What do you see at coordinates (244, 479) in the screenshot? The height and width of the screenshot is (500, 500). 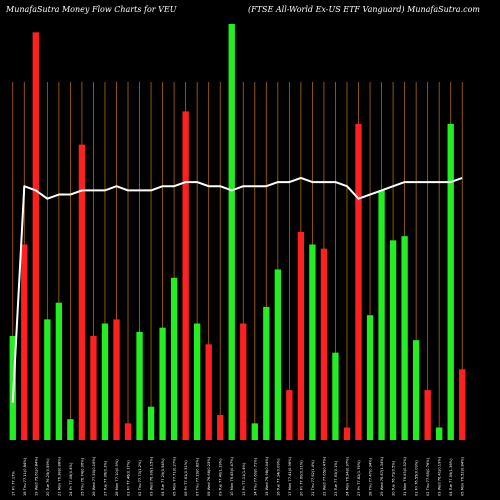 I see `x-tick-label: 13 Fri 77.11(1.4%)` at bounding box center [244, 479].